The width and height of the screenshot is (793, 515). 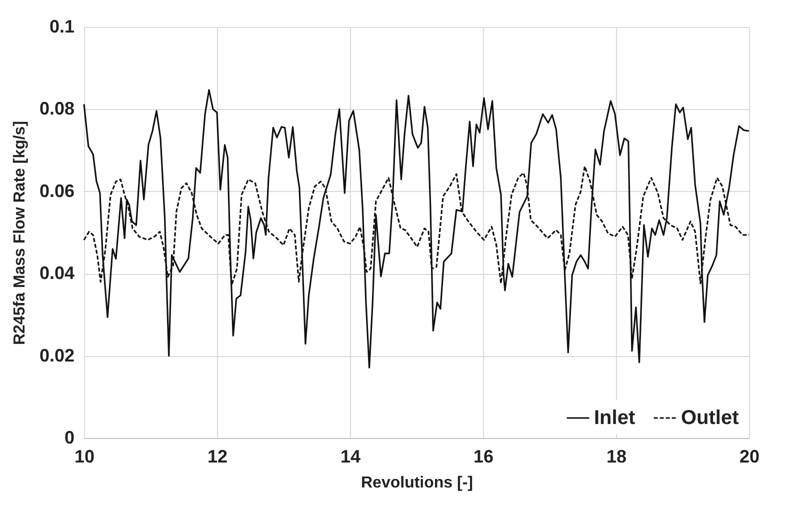 What do you see at coordinates (56, 355) in the screenshot?
I see `y-tick-label: 0.02` at bounding box center [56, 355].